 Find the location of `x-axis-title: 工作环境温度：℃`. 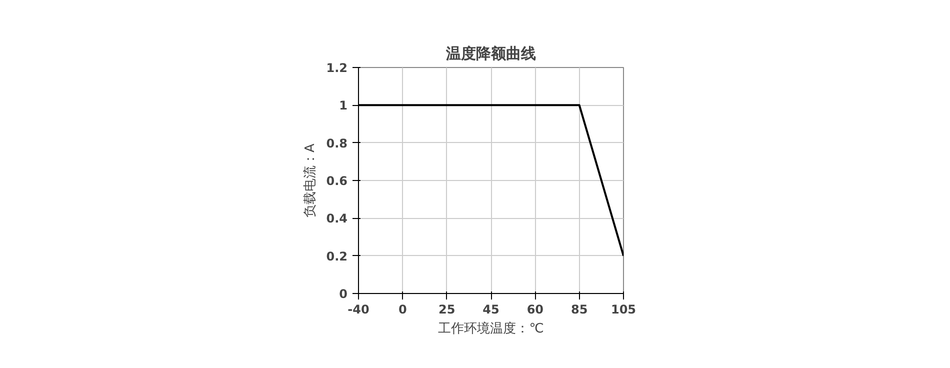

x-axis-title: 工作环境温度：℃ is located at coordinates (491, 328).